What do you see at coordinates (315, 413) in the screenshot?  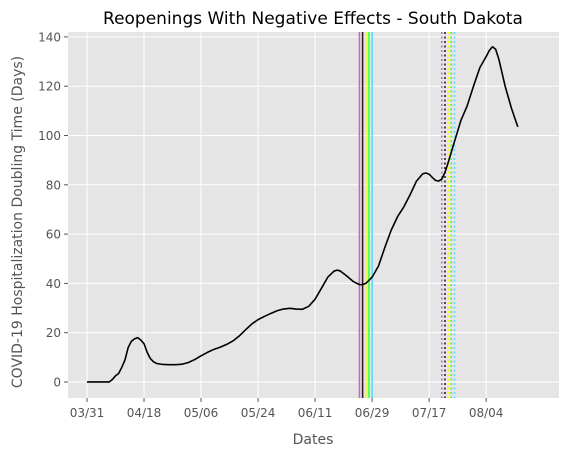 I see `x-tick-label: 06/11` at bounding box center [315, 413].